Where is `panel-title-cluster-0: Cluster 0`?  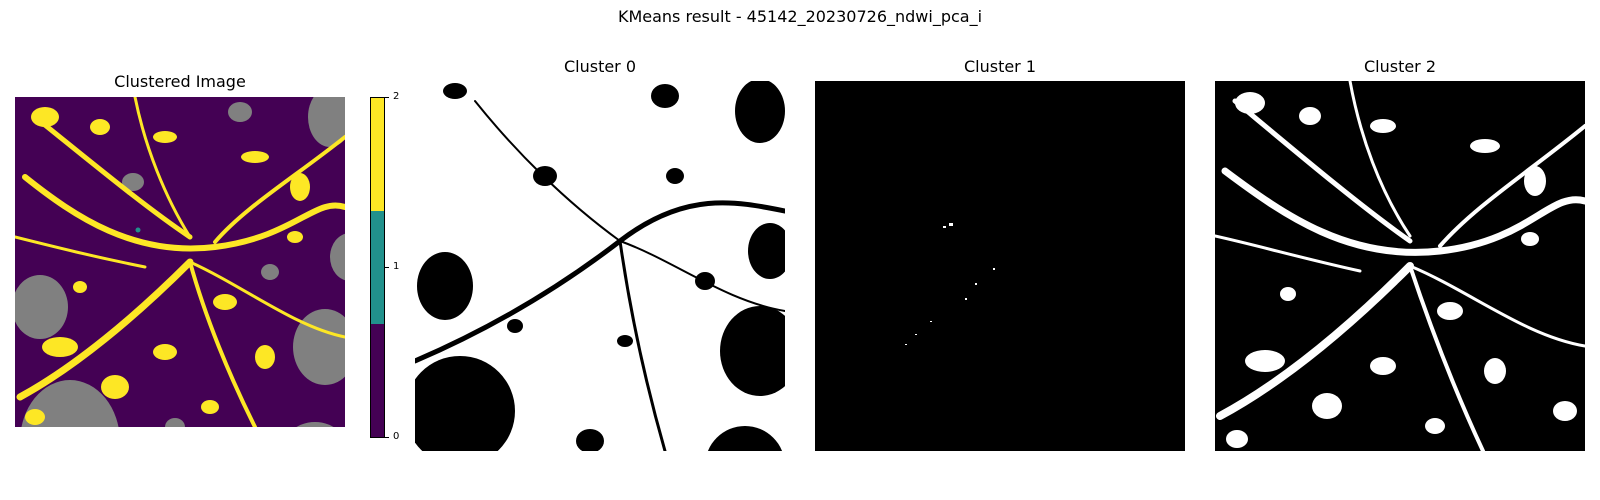
panel-title-cluster-0: Cluster 0 is located at coordinates (600, 66).